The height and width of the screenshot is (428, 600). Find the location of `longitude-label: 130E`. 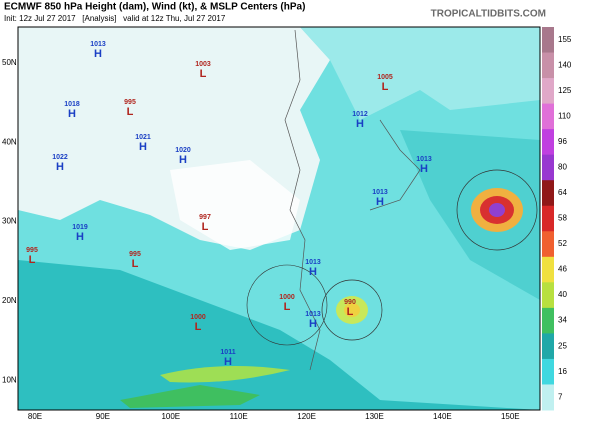

longitude-label: 130E is located at coordinates (374, 416).